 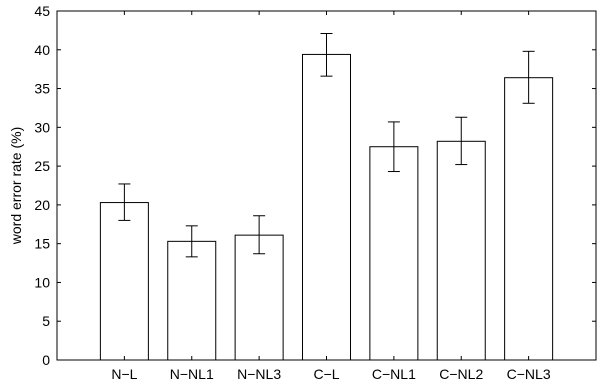 What do you see at coordinates (259, 374) in the screenshot?
I see `x-tick-label-2: N−NL3` at bounding box center [259, 374].